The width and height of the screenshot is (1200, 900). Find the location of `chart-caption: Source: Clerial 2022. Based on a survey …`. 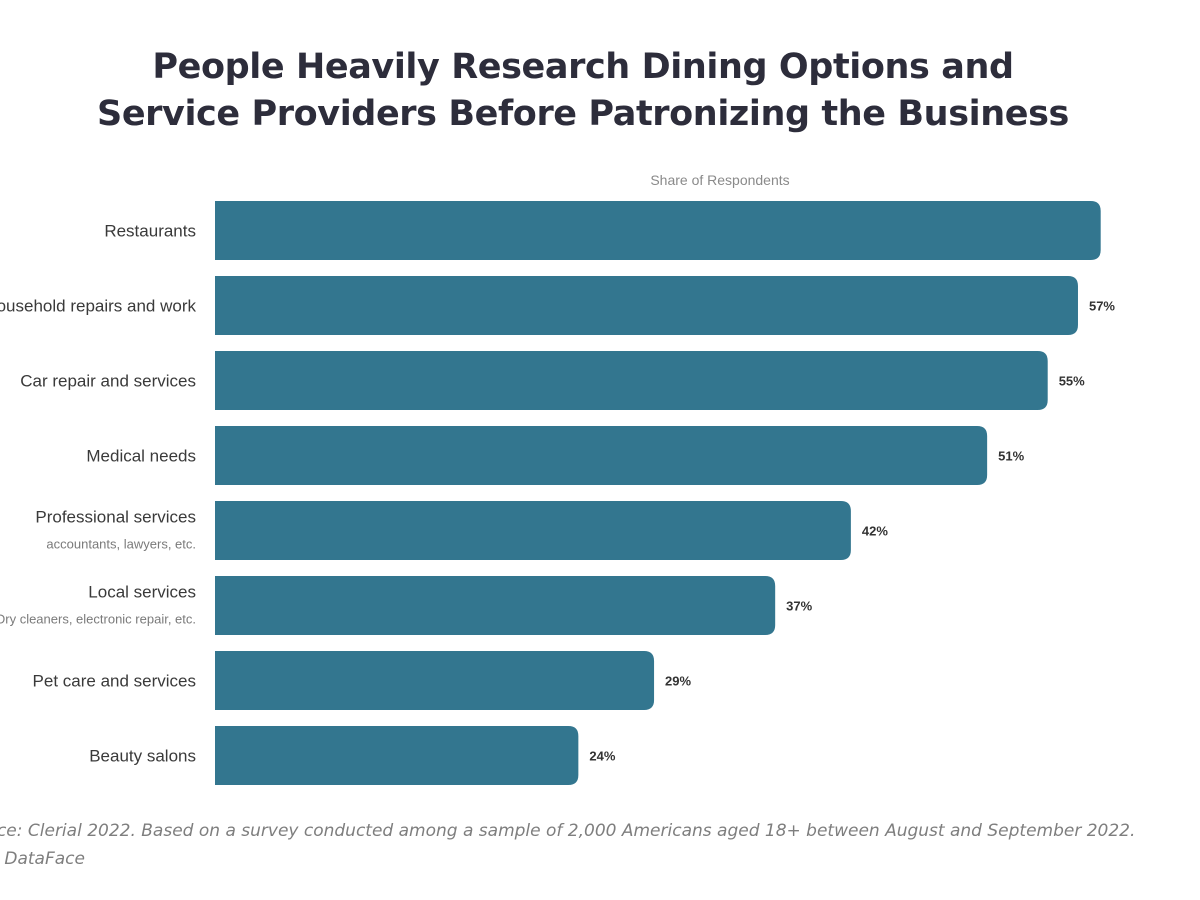

chart-caption: Source: Clerial 2022. Based on a survey … is located at coordinates (567, 845).